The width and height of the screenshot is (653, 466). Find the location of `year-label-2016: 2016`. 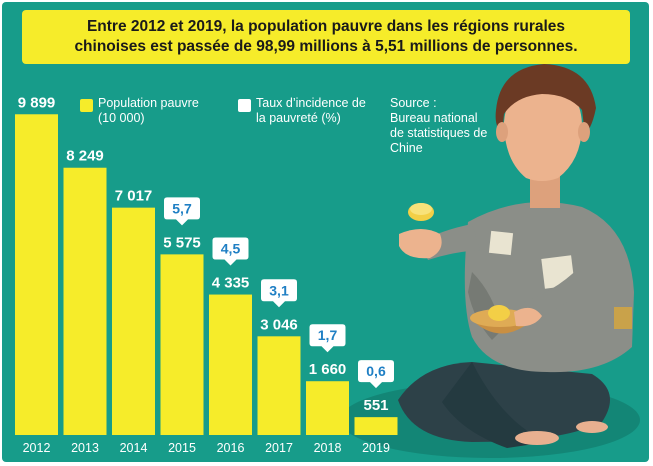

year-label-2016: 2016 is located at coordinates (231, 448).